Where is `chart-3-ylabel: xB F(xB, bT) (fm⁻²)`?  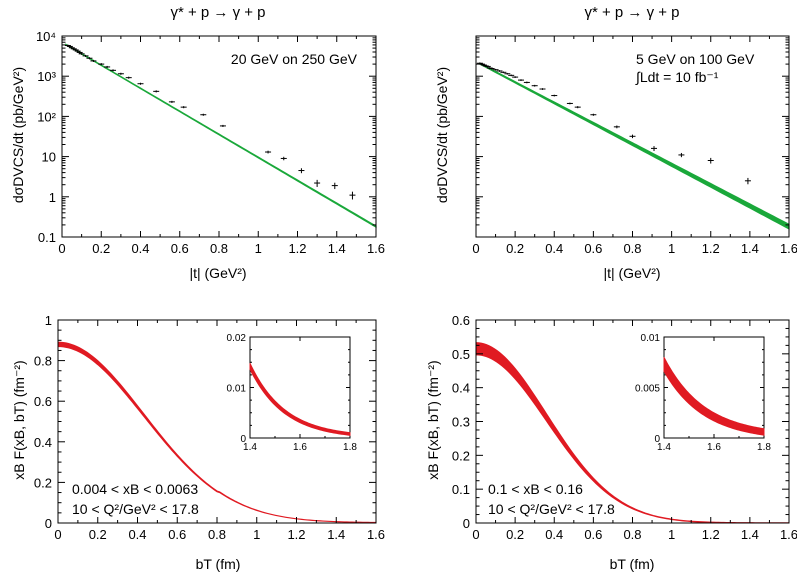 chart-3-ylabel: xB F(xB, bT) (fm⁻²) is located at coordinates (19, 419).